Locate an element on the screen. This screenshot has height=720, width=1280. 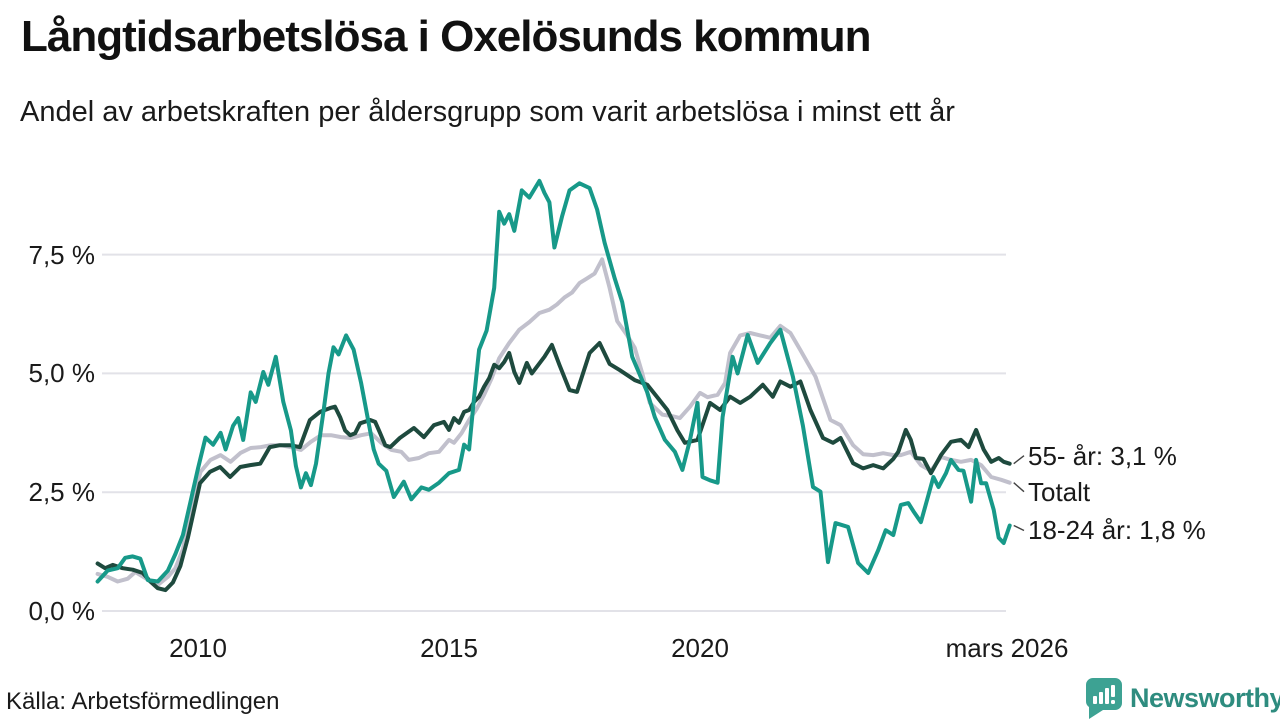
series-label-totalt: Totalt is located at coordinates (1059, 491).